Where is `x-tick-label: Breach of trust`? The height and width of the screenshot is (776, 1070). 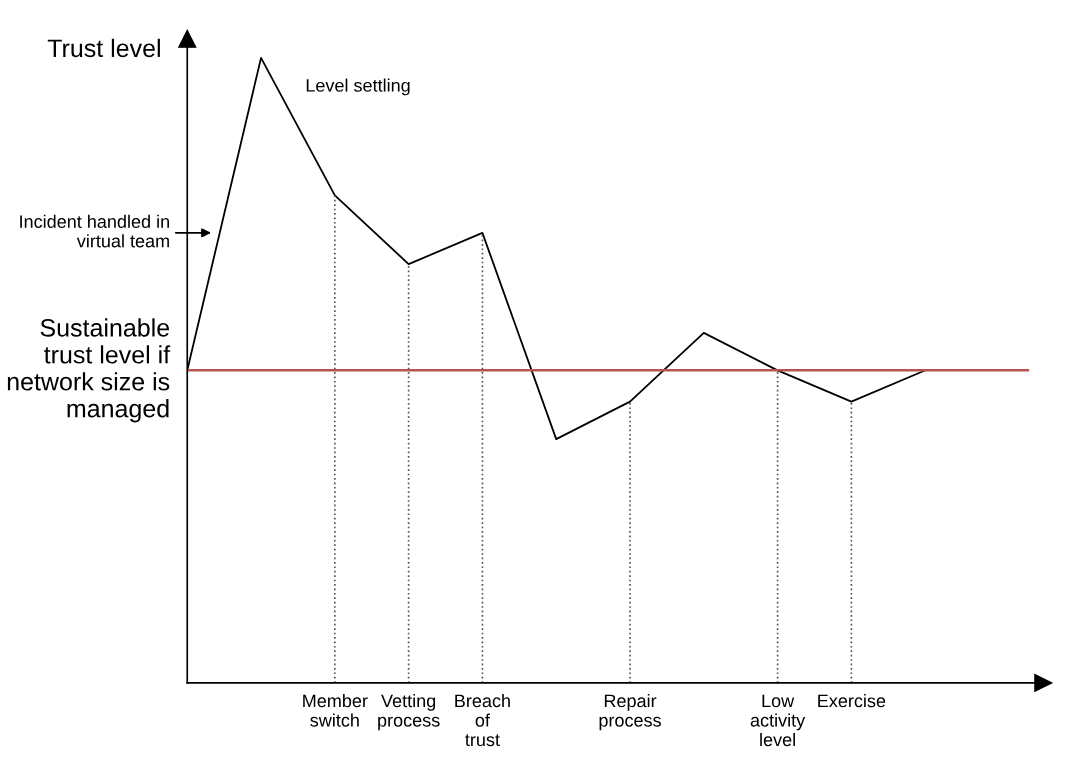
x-tick-label: Breach of trust is located at coordinates (482, 720).